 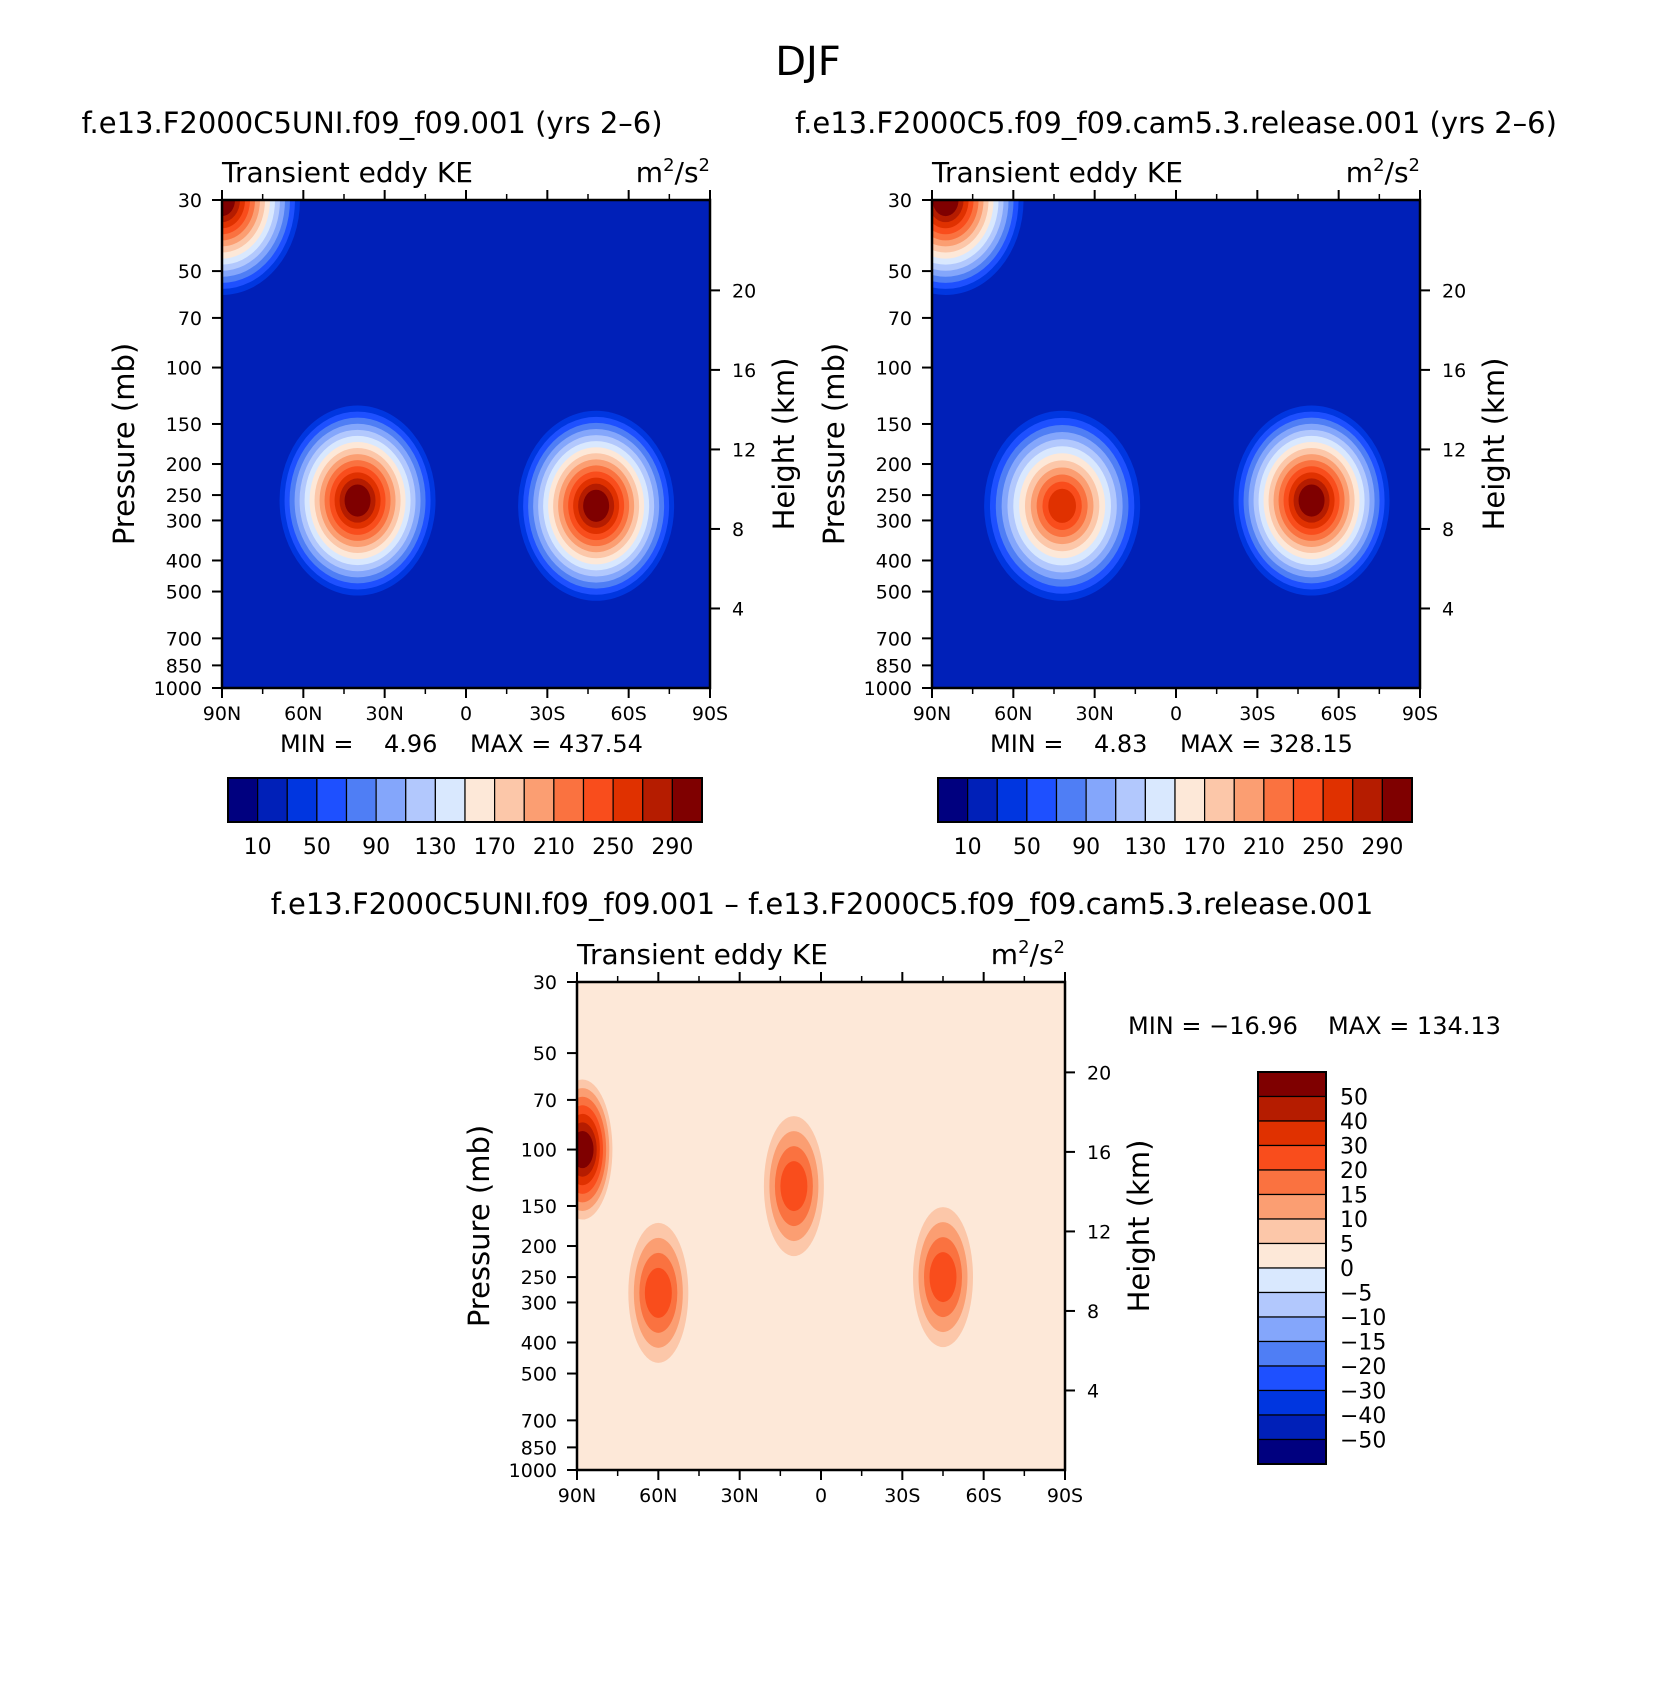 What do you see at coordinates (1414, 1026) in the screenshot?
I see `max-label: MAX = 134.13` at bounding box center [1414, 1026].